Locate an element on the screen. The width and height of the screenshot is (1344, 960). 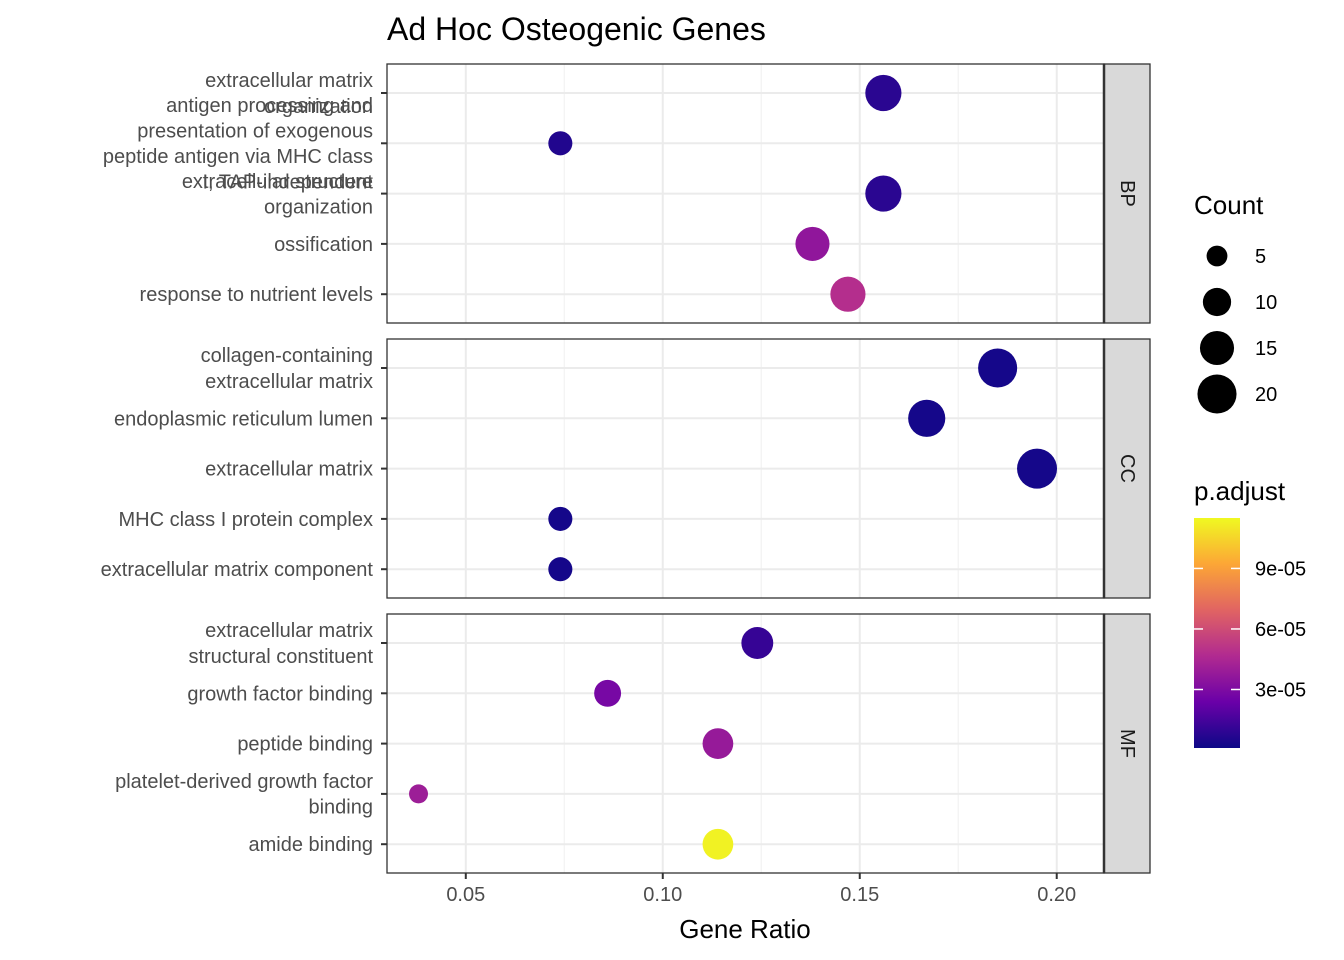
x-tick-label: 0.20 is located at coordinates (1056, 895).